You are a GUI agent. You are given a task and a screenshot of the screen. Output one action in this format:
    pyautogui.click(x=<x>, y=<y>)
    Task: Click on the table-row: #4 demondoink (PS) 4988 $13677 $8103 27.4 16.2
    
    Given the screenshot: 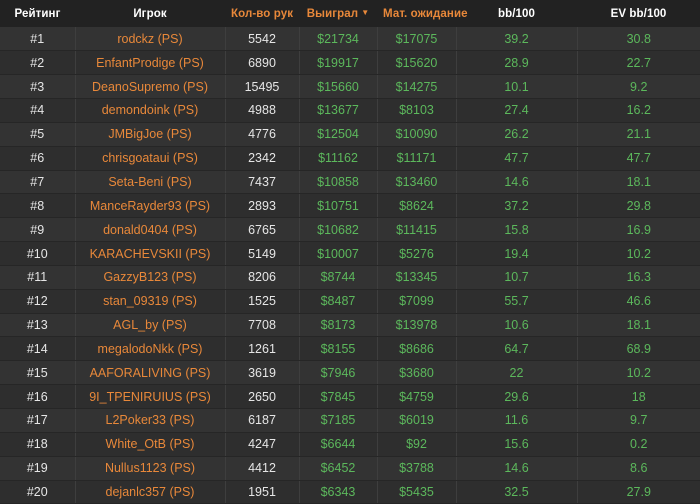 What is the action you would take?
    pyautogui.click(x=350, y=110)
    